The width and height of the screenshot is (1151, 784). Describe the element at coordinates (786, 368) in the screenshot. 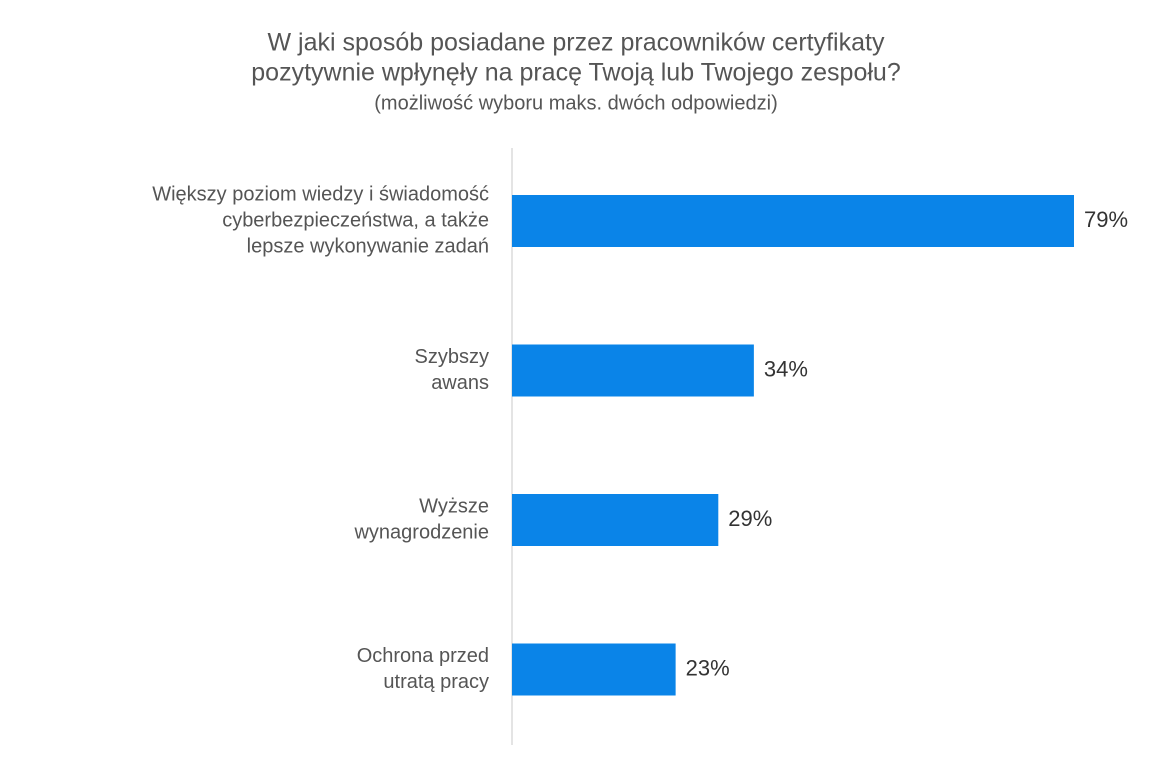

I see `value-label: 34%` at that location.